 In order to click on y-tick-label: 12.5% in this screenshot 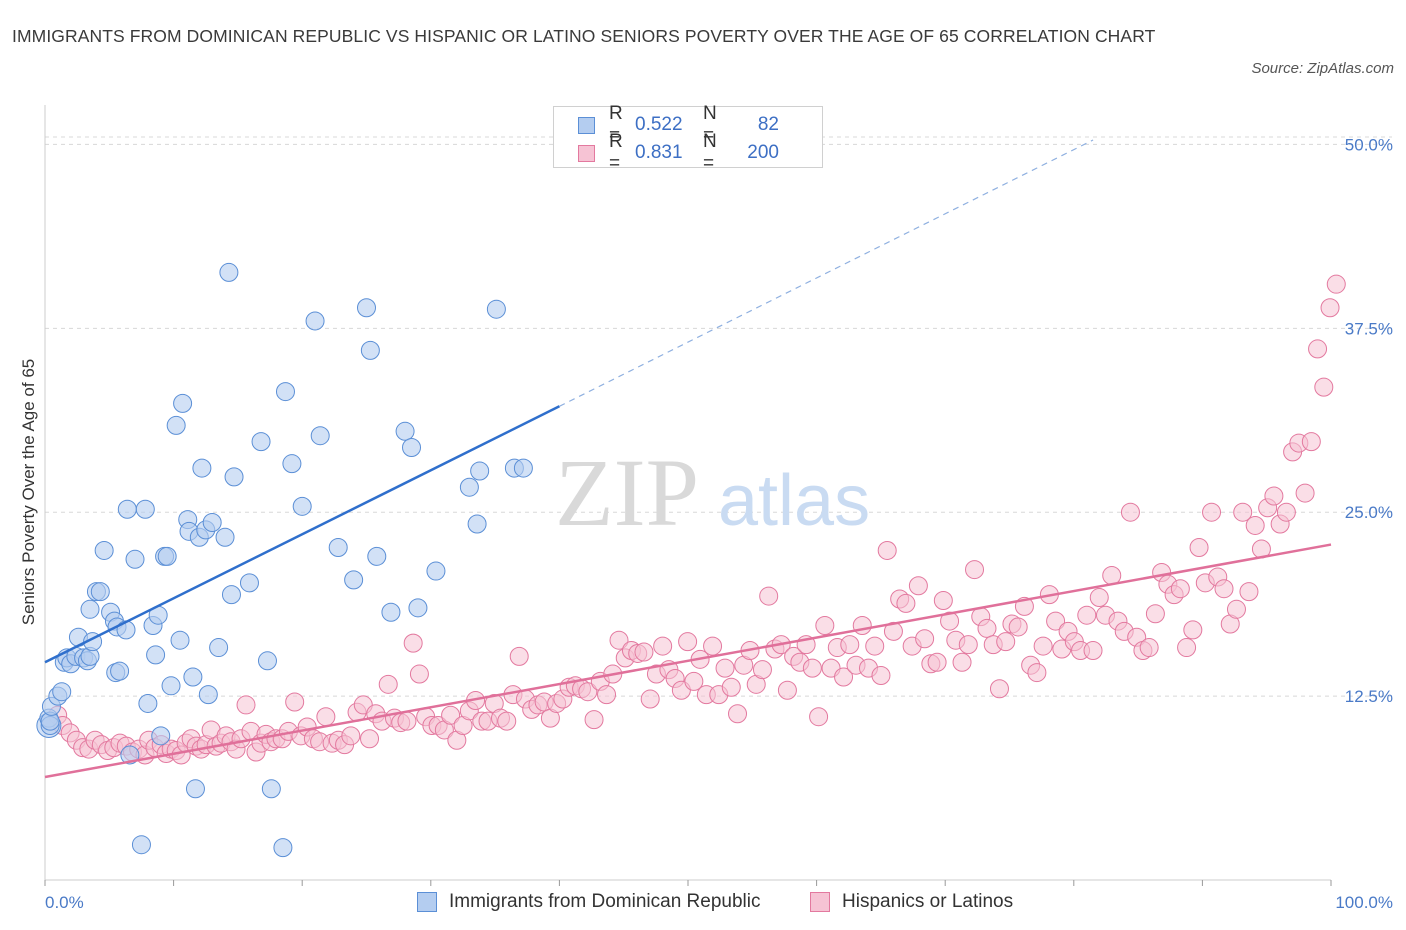, I will do `click(1369, 696)`.